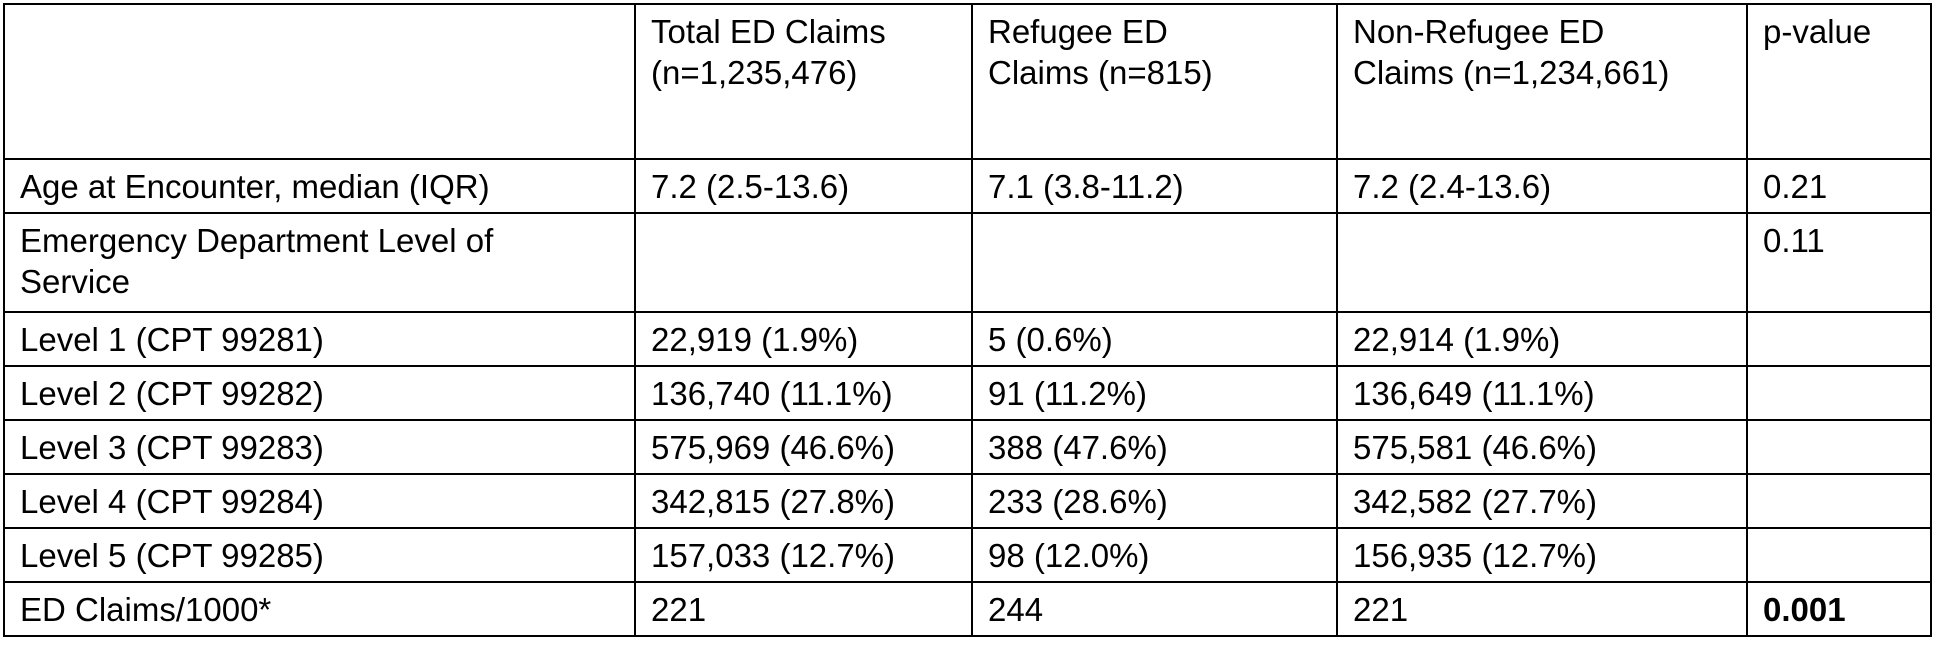 The width and height of the screenshot is (1934, 652). Describe the element at coordinates (1839, 186) in the screenshot. I see `cell-p-value: 0.21` at that location.